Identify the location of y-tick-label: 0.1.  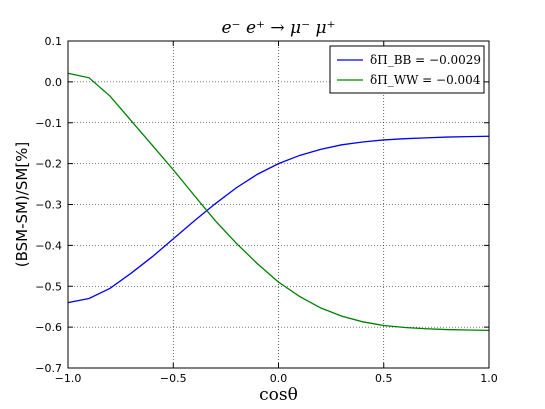
(54, 41).